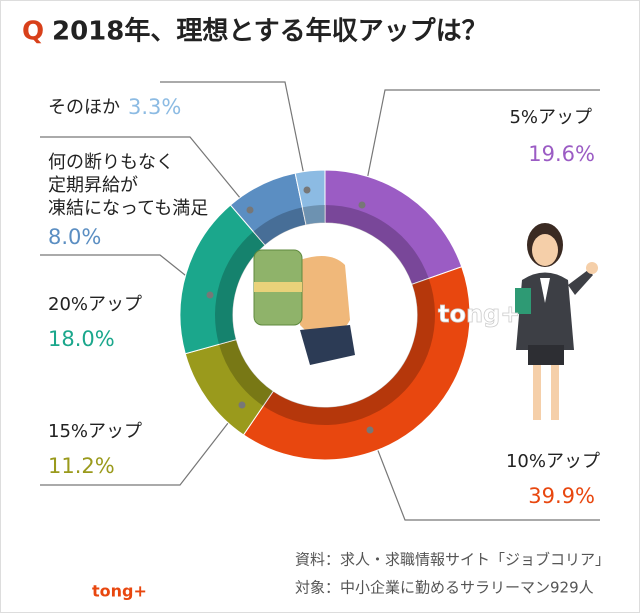 This screenshot has width=640, height=613. I want to click on category-label: 何の断りもなく定期昇給が凍結になっても満足, so click(128, 185).